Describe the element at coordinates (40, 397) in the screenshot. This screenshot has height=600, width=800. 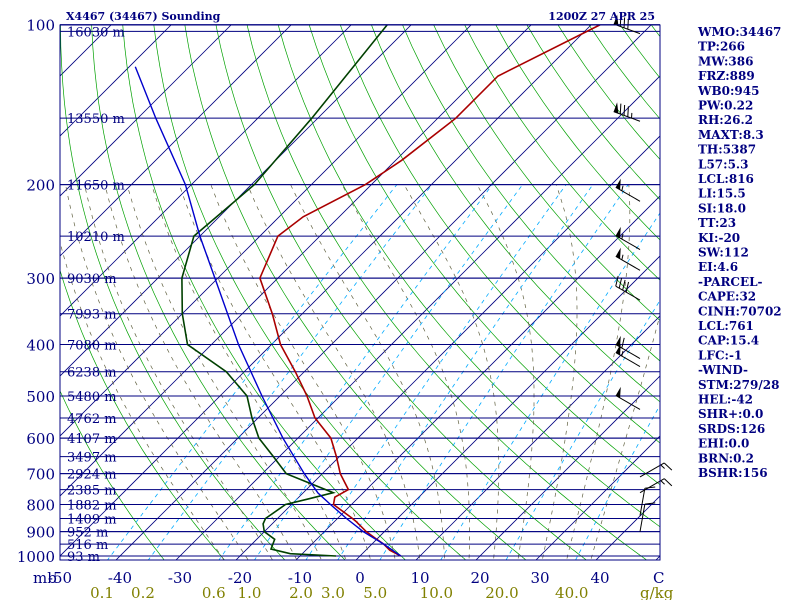
I see `pressure-tick-label: 500` at that location.